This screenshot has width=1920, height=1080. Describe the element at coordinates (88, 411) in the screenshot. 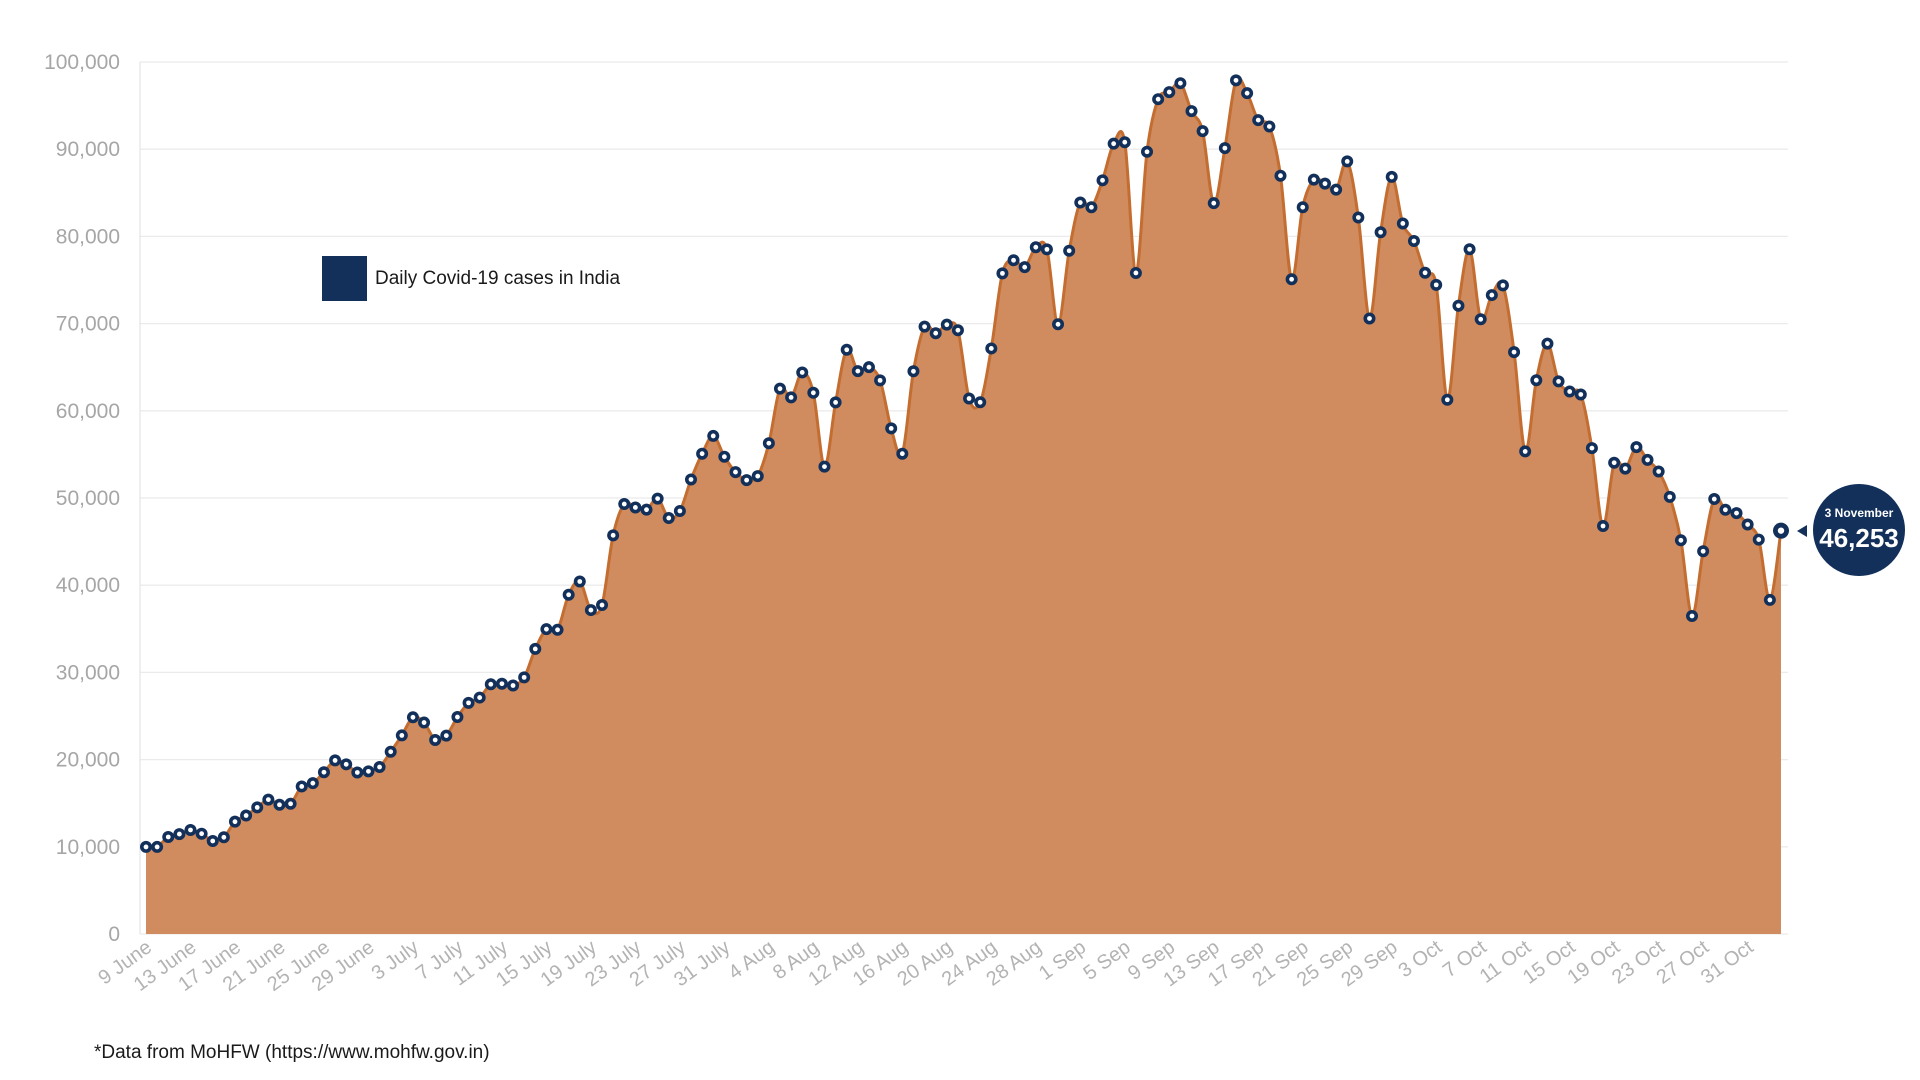

I see `y-tick-label: 60,000` at that location.